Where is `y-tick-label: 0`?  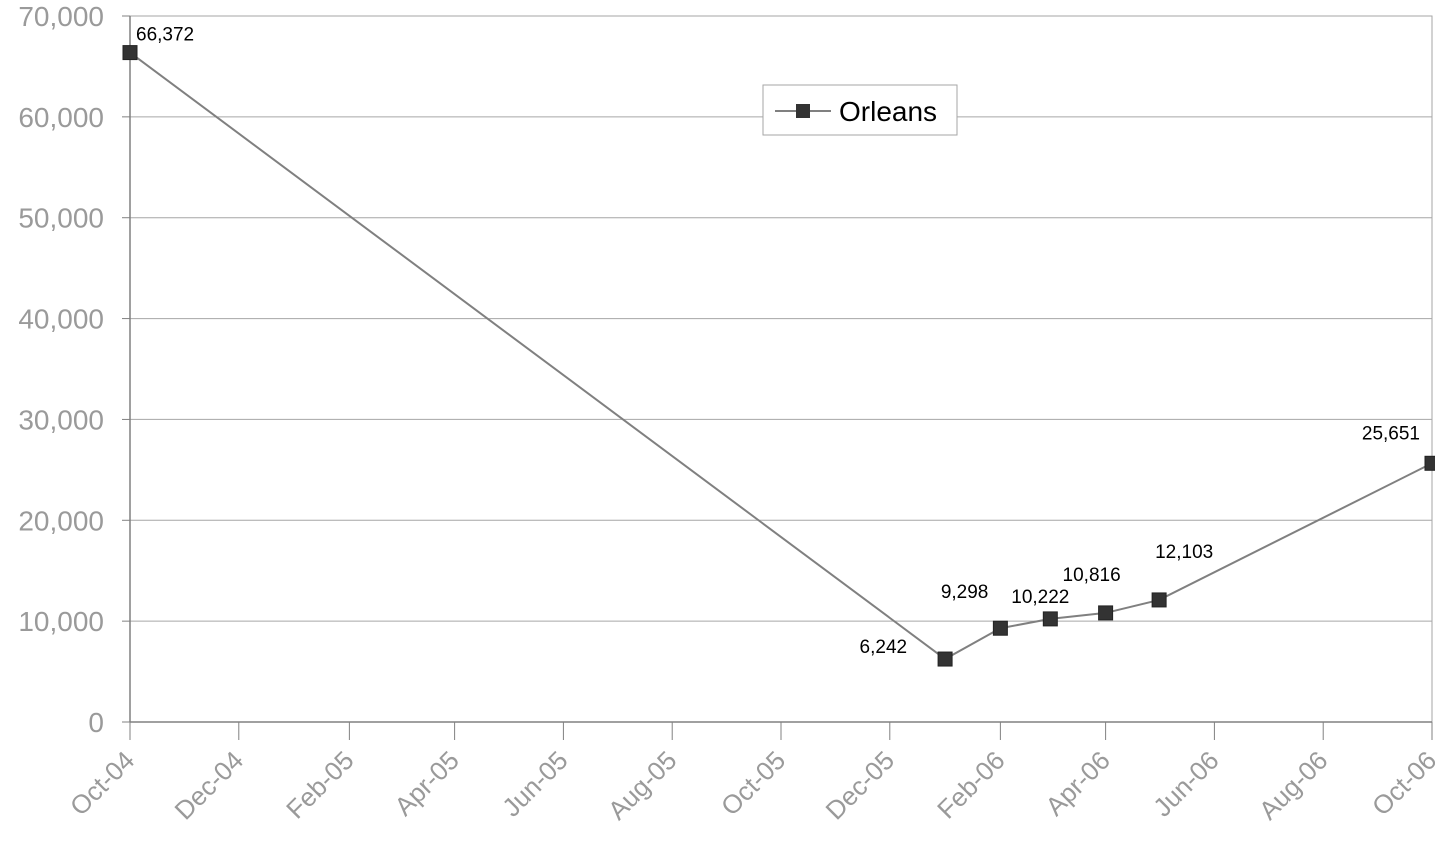 y-tick-label: 0 is located at coordinates (96, 722).